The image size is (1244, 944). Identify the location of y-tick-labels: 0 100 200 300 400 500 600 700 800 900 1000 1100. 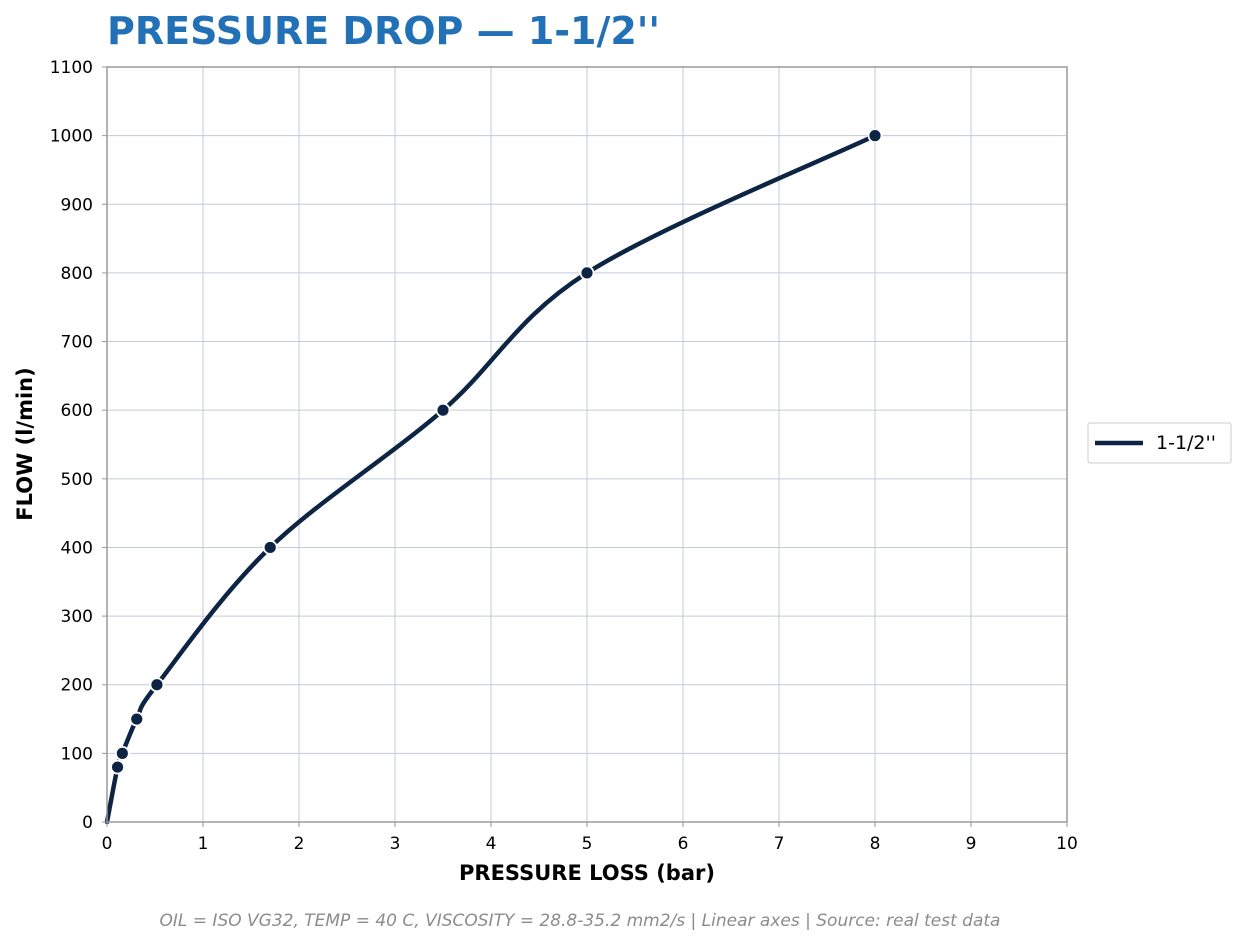
(78, 445).